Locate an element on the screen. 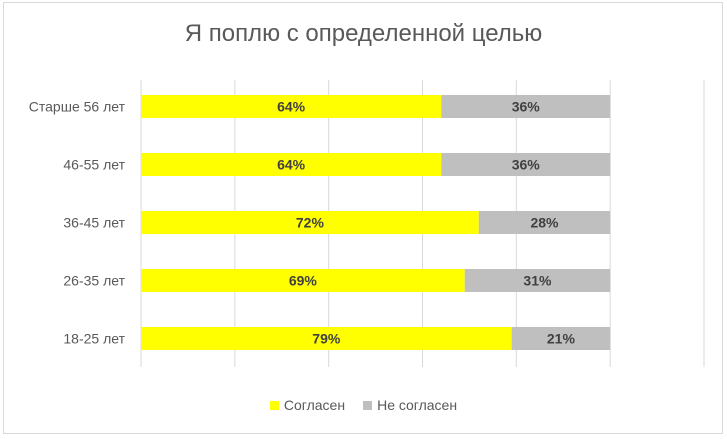  data-label: 69% is located at coordinates (303, 281).